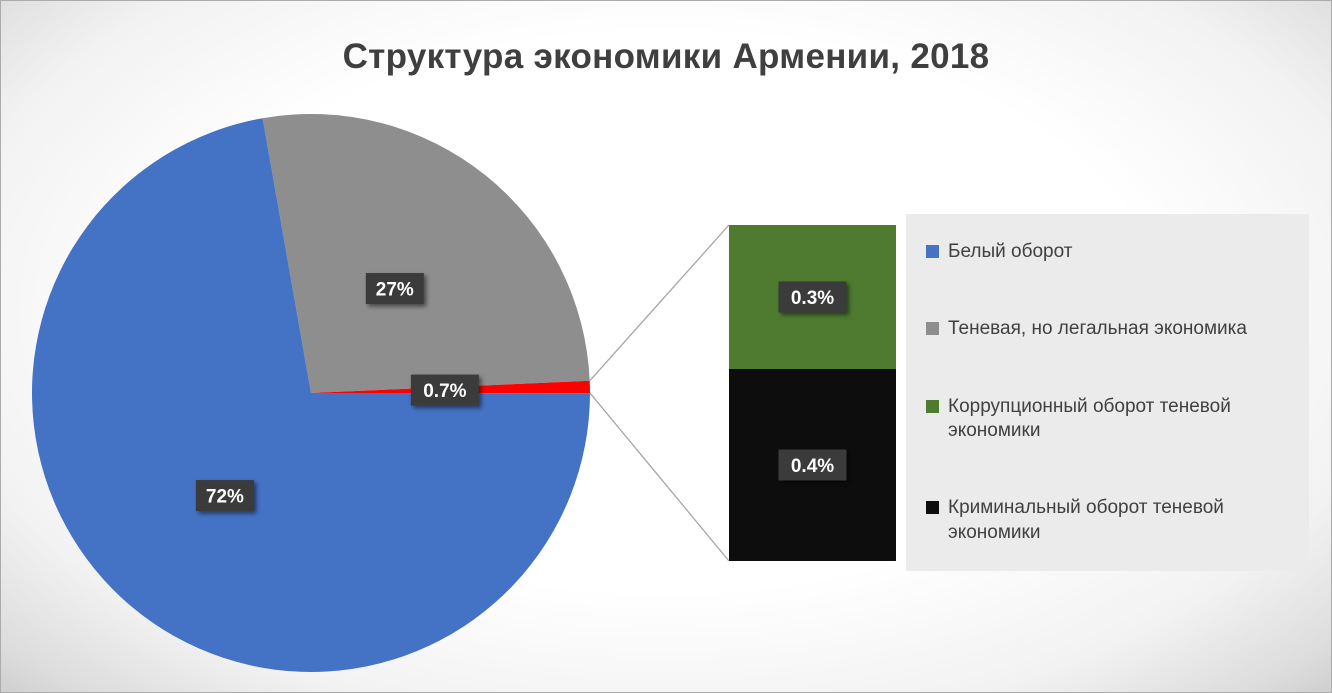 This screenshot has width=1332, height=693. I want to click on data-label-text: 27%, so click(395, 289).